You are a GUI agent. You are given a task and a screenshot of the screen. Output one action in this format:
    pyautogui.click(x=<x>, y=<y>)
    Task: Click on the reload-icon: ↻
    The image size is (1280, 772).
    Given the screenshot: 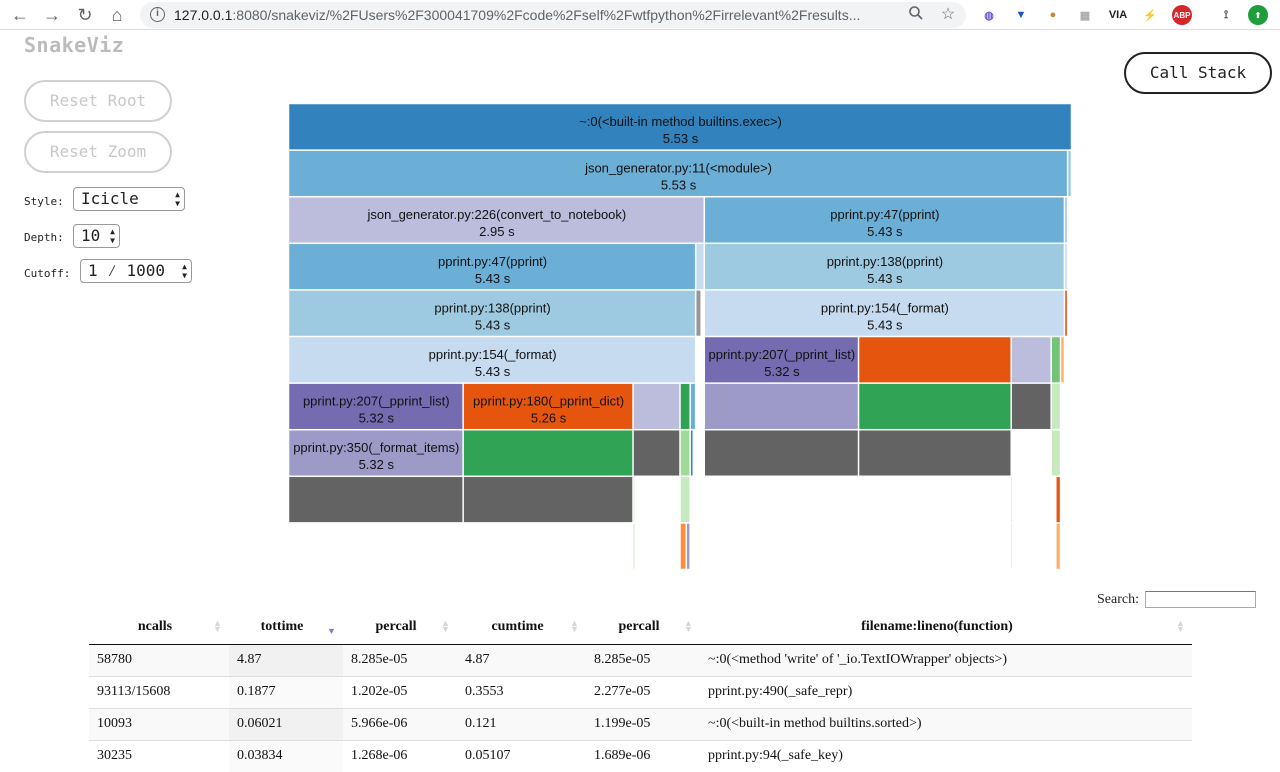 What is the action you would take?
    pyautogui.click(x=85, y=14)
    